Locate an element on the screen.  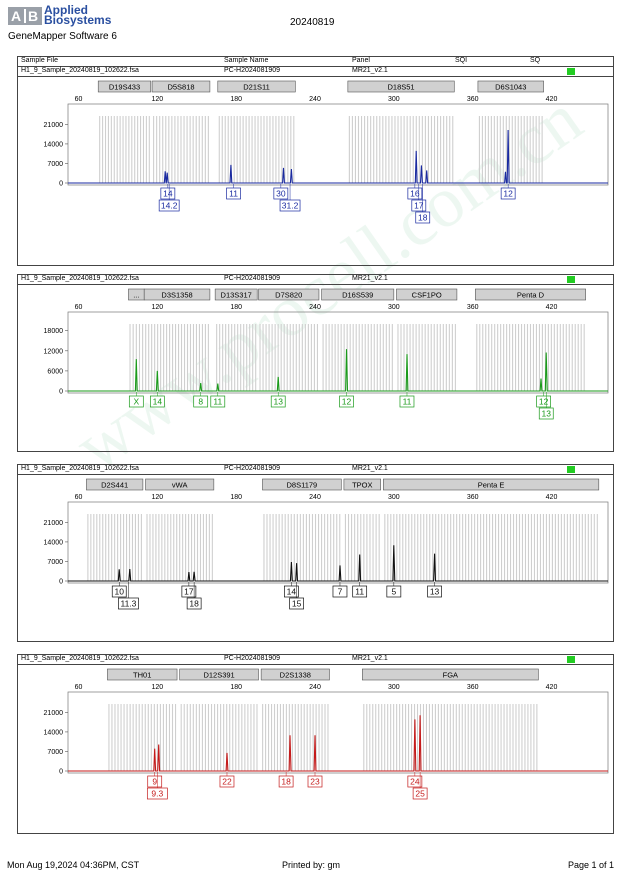
marker-label: D6S1043 is located at coordinates (510, 87).